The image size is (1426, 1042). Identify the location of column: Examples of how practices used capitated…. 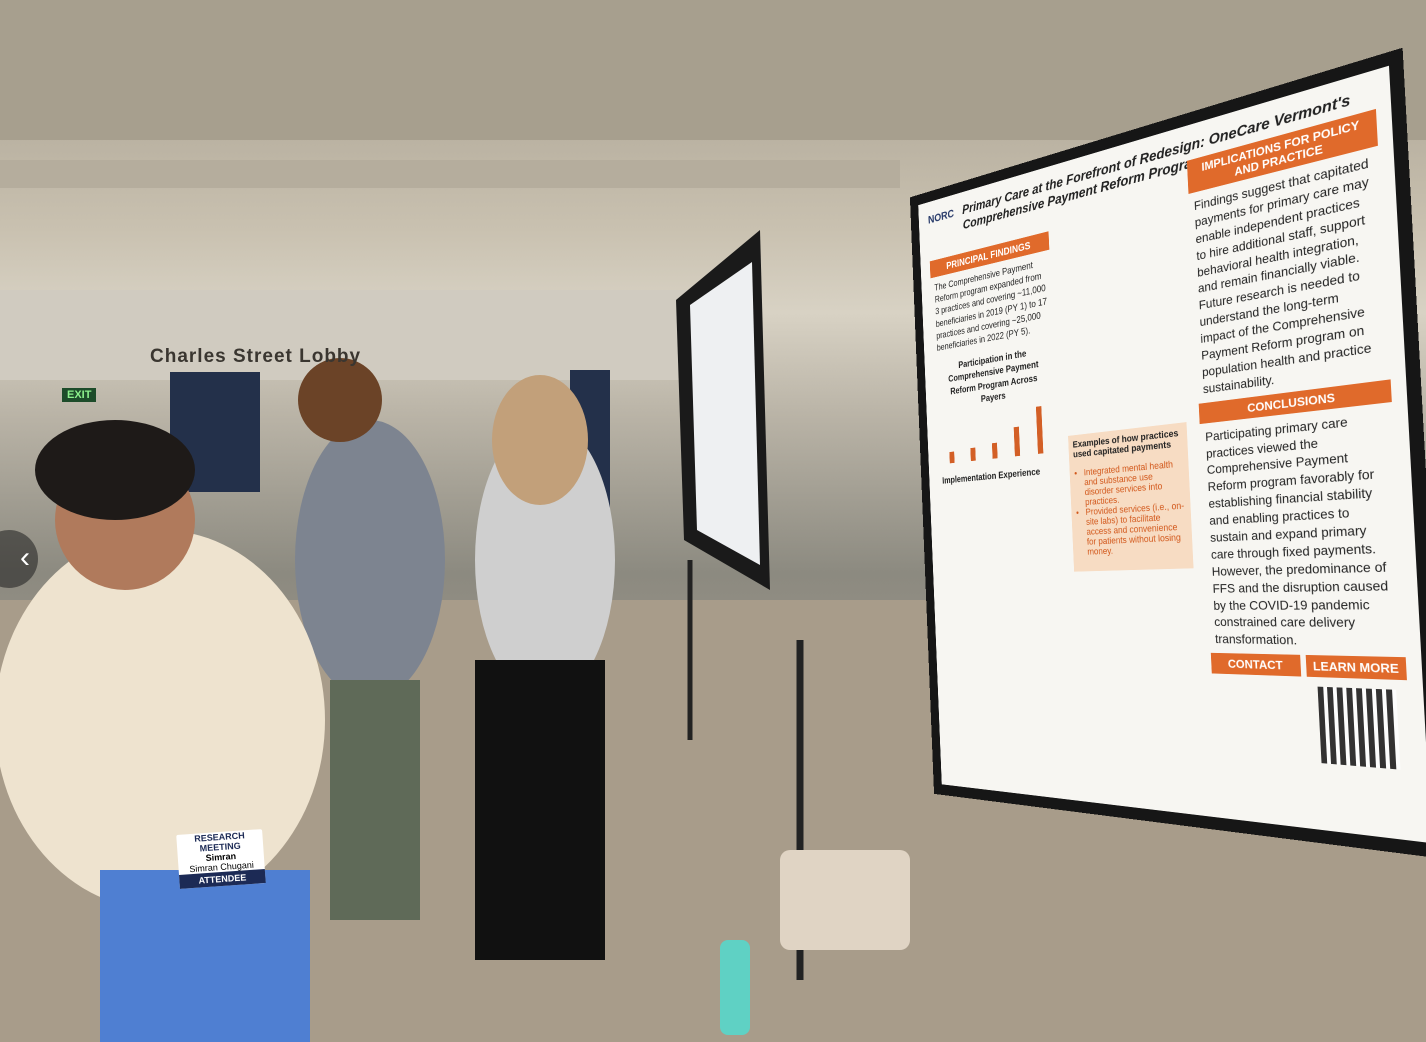
(1131, 496).